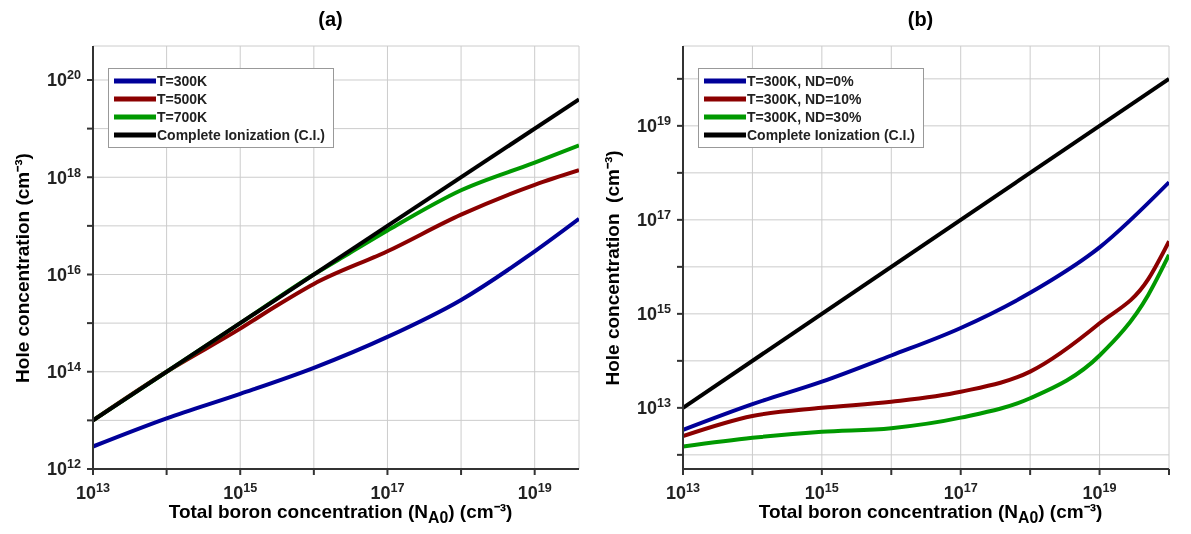 This screenshot has width=1191, height=534. I want to click on chart-title: (b), so click(920, 19).